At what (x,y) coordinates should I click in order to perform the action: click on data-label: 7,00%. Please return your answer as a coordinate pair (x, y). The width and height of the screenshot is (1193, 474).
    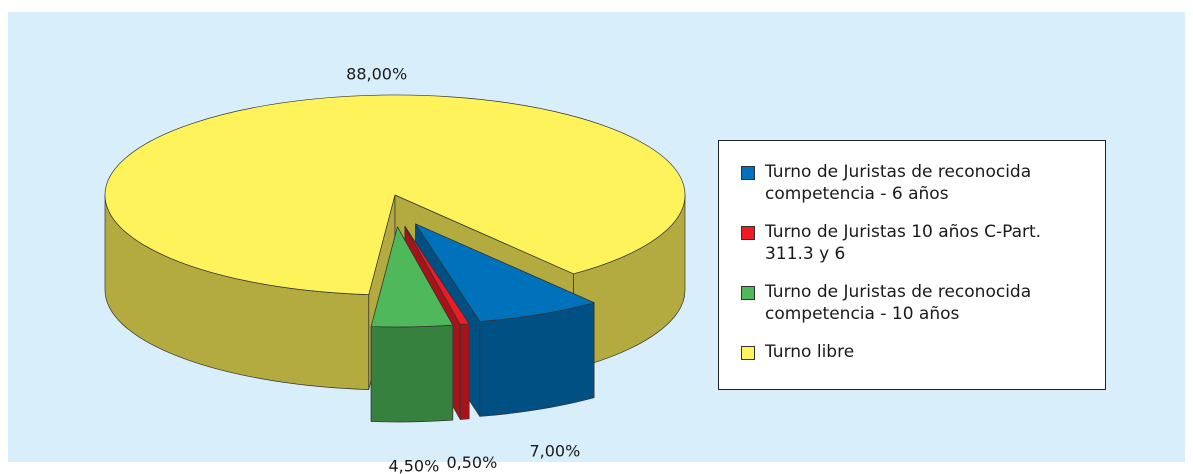
    Looking at the image, I should click on (554, 450).